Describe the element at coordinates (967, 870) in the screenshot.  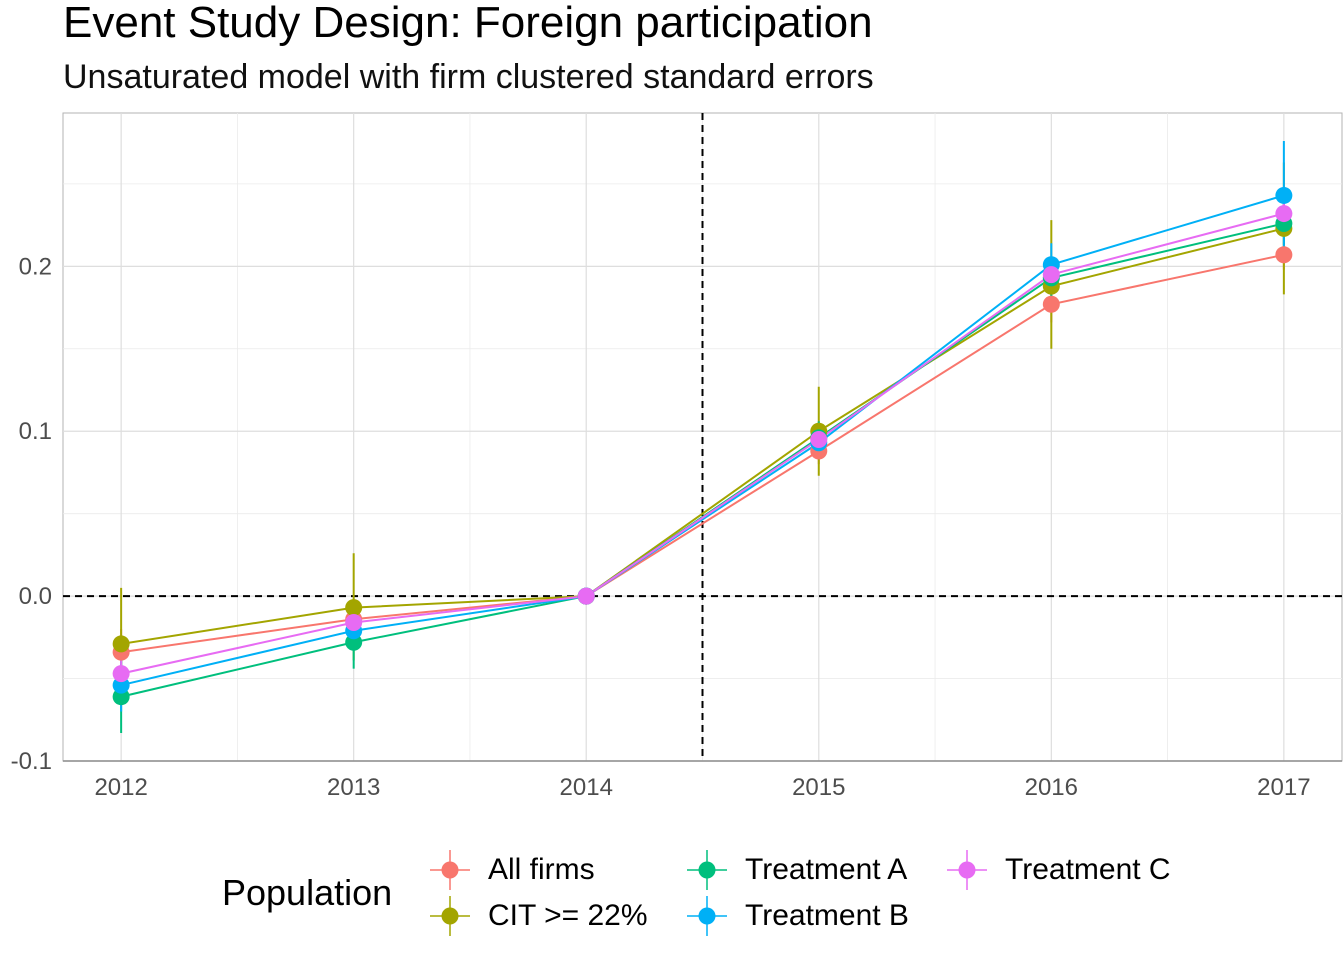
I see `legend-key-treatment-c` at that location.